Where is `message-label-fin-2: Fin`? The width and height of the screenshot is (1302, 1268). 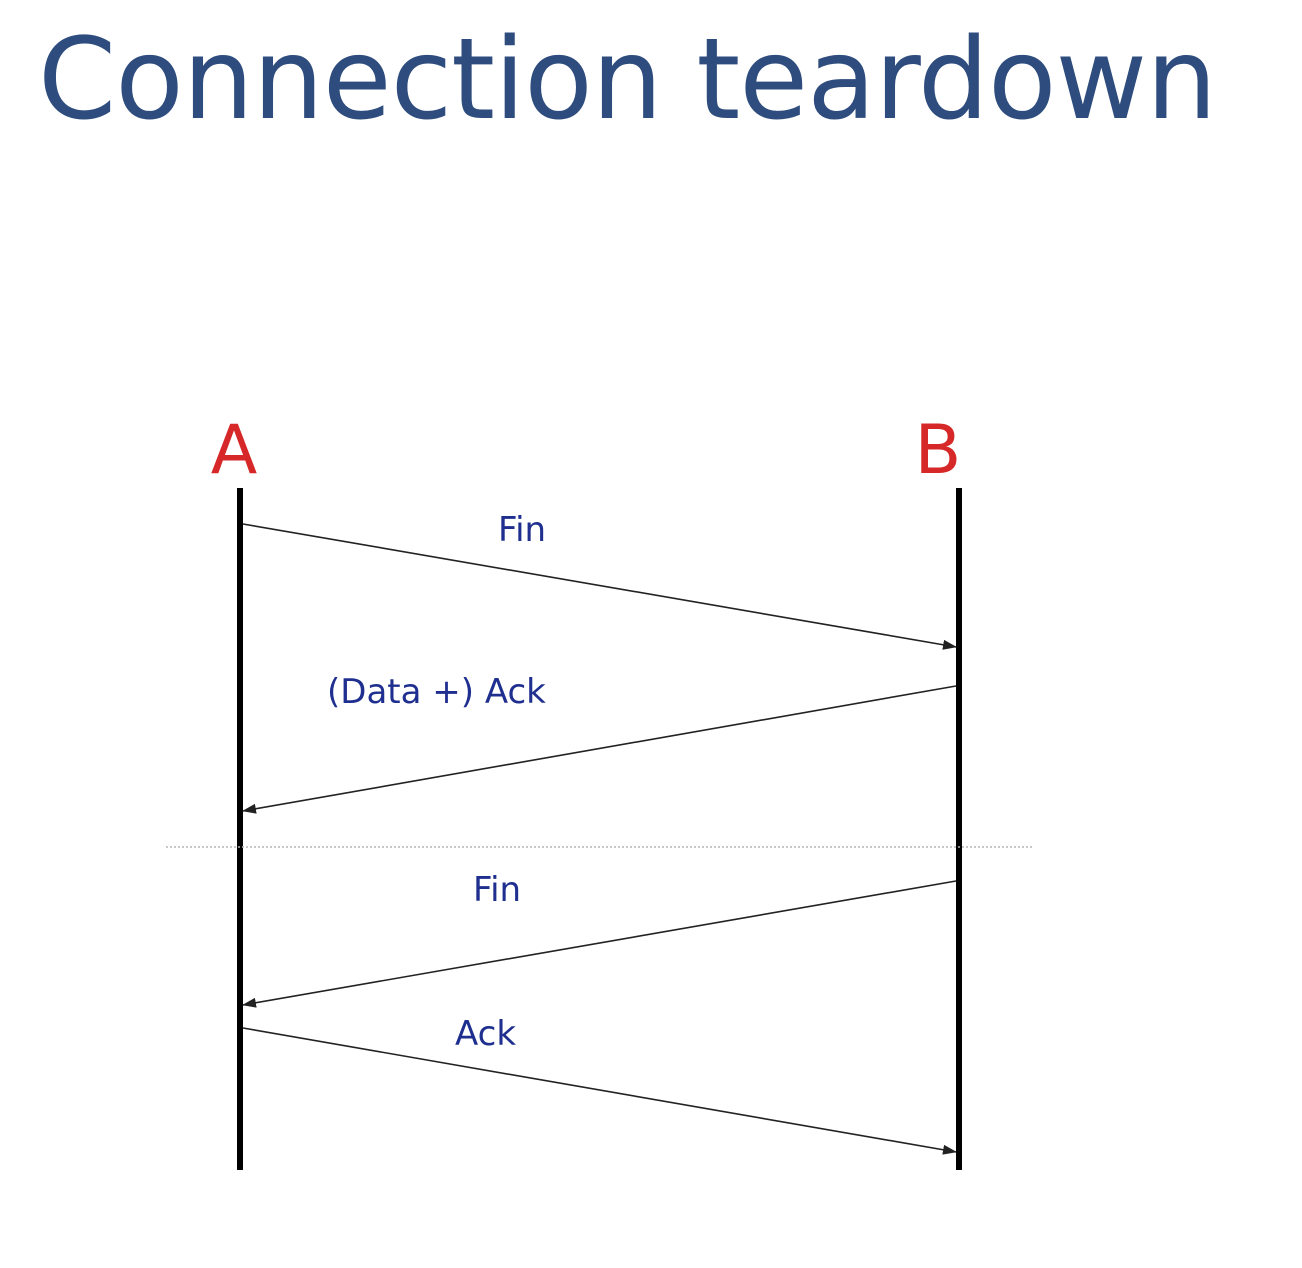 message-label-fin-2: Fin is located at coordinates (497, 890).